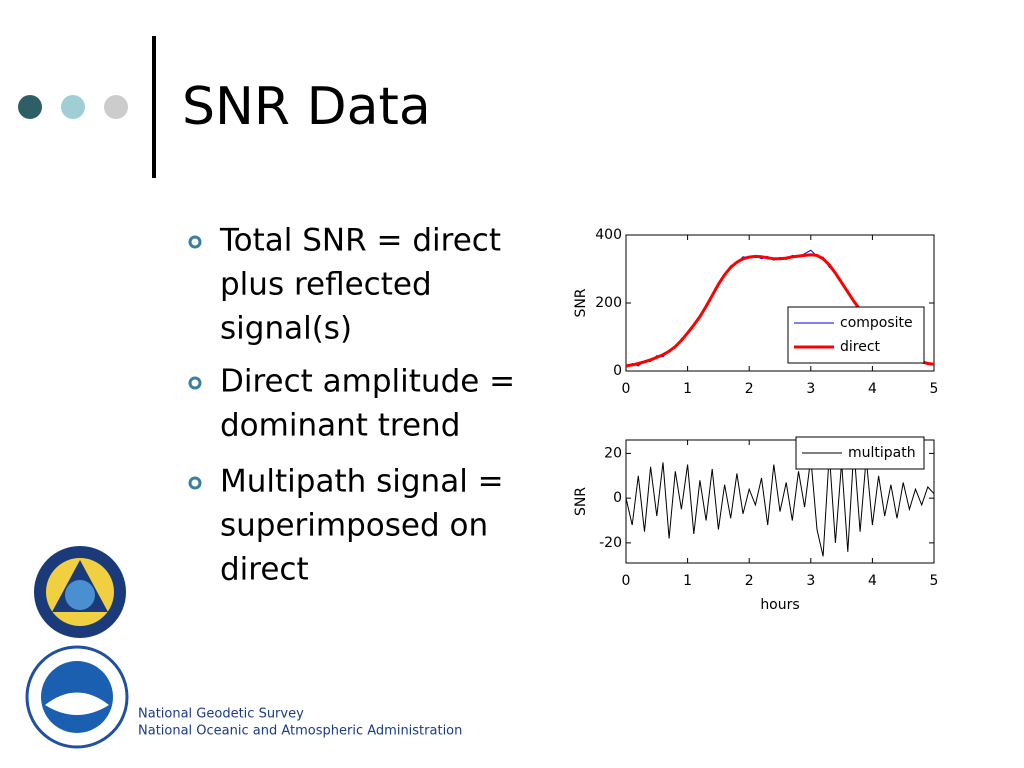  I want to click on y-tick-label: 400, so click(608, 235).